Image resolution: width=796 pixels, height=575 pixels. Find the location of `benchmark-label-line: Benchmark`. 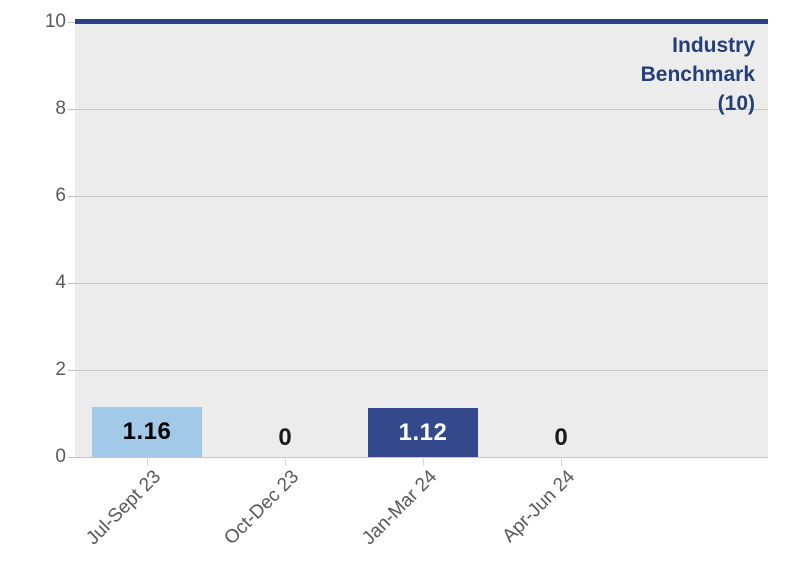

benchmark-label-line: Benchmark is located at coordinates (697, 74).